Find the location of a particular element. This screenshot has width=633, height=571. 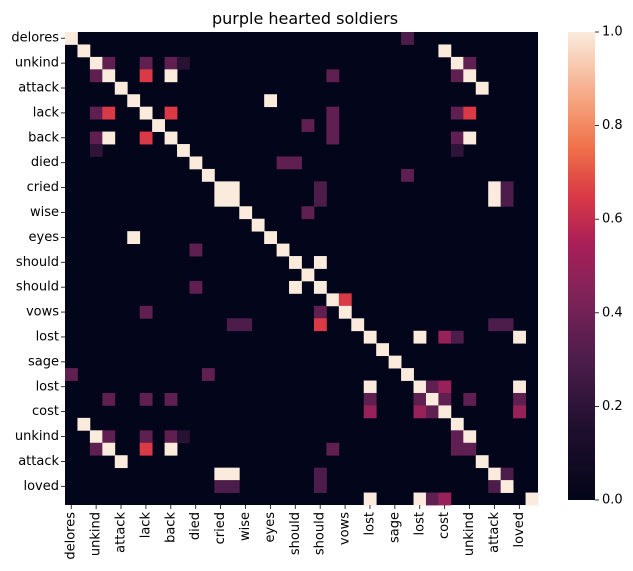

x-tick-label: lost is located at coordinates (419, 523).